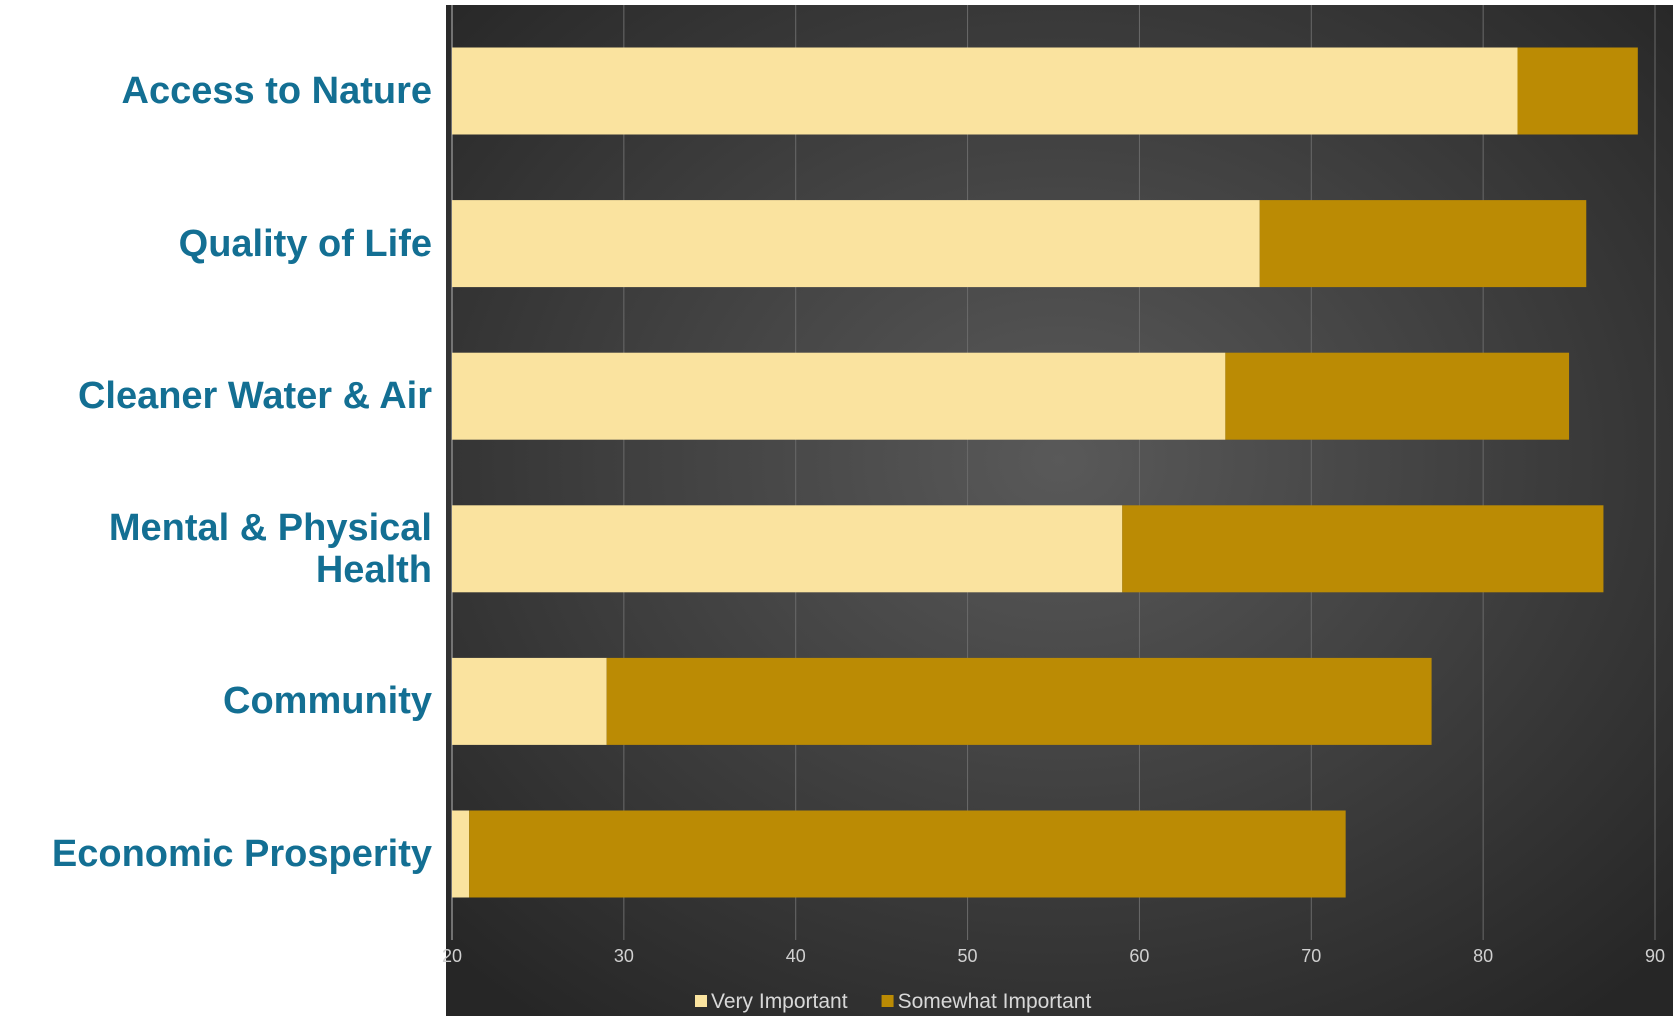  What do you see at coordinates (1311, 956) in the screenshot?
I see `x-tick-label: 70` at bounding box center [1311, 956].